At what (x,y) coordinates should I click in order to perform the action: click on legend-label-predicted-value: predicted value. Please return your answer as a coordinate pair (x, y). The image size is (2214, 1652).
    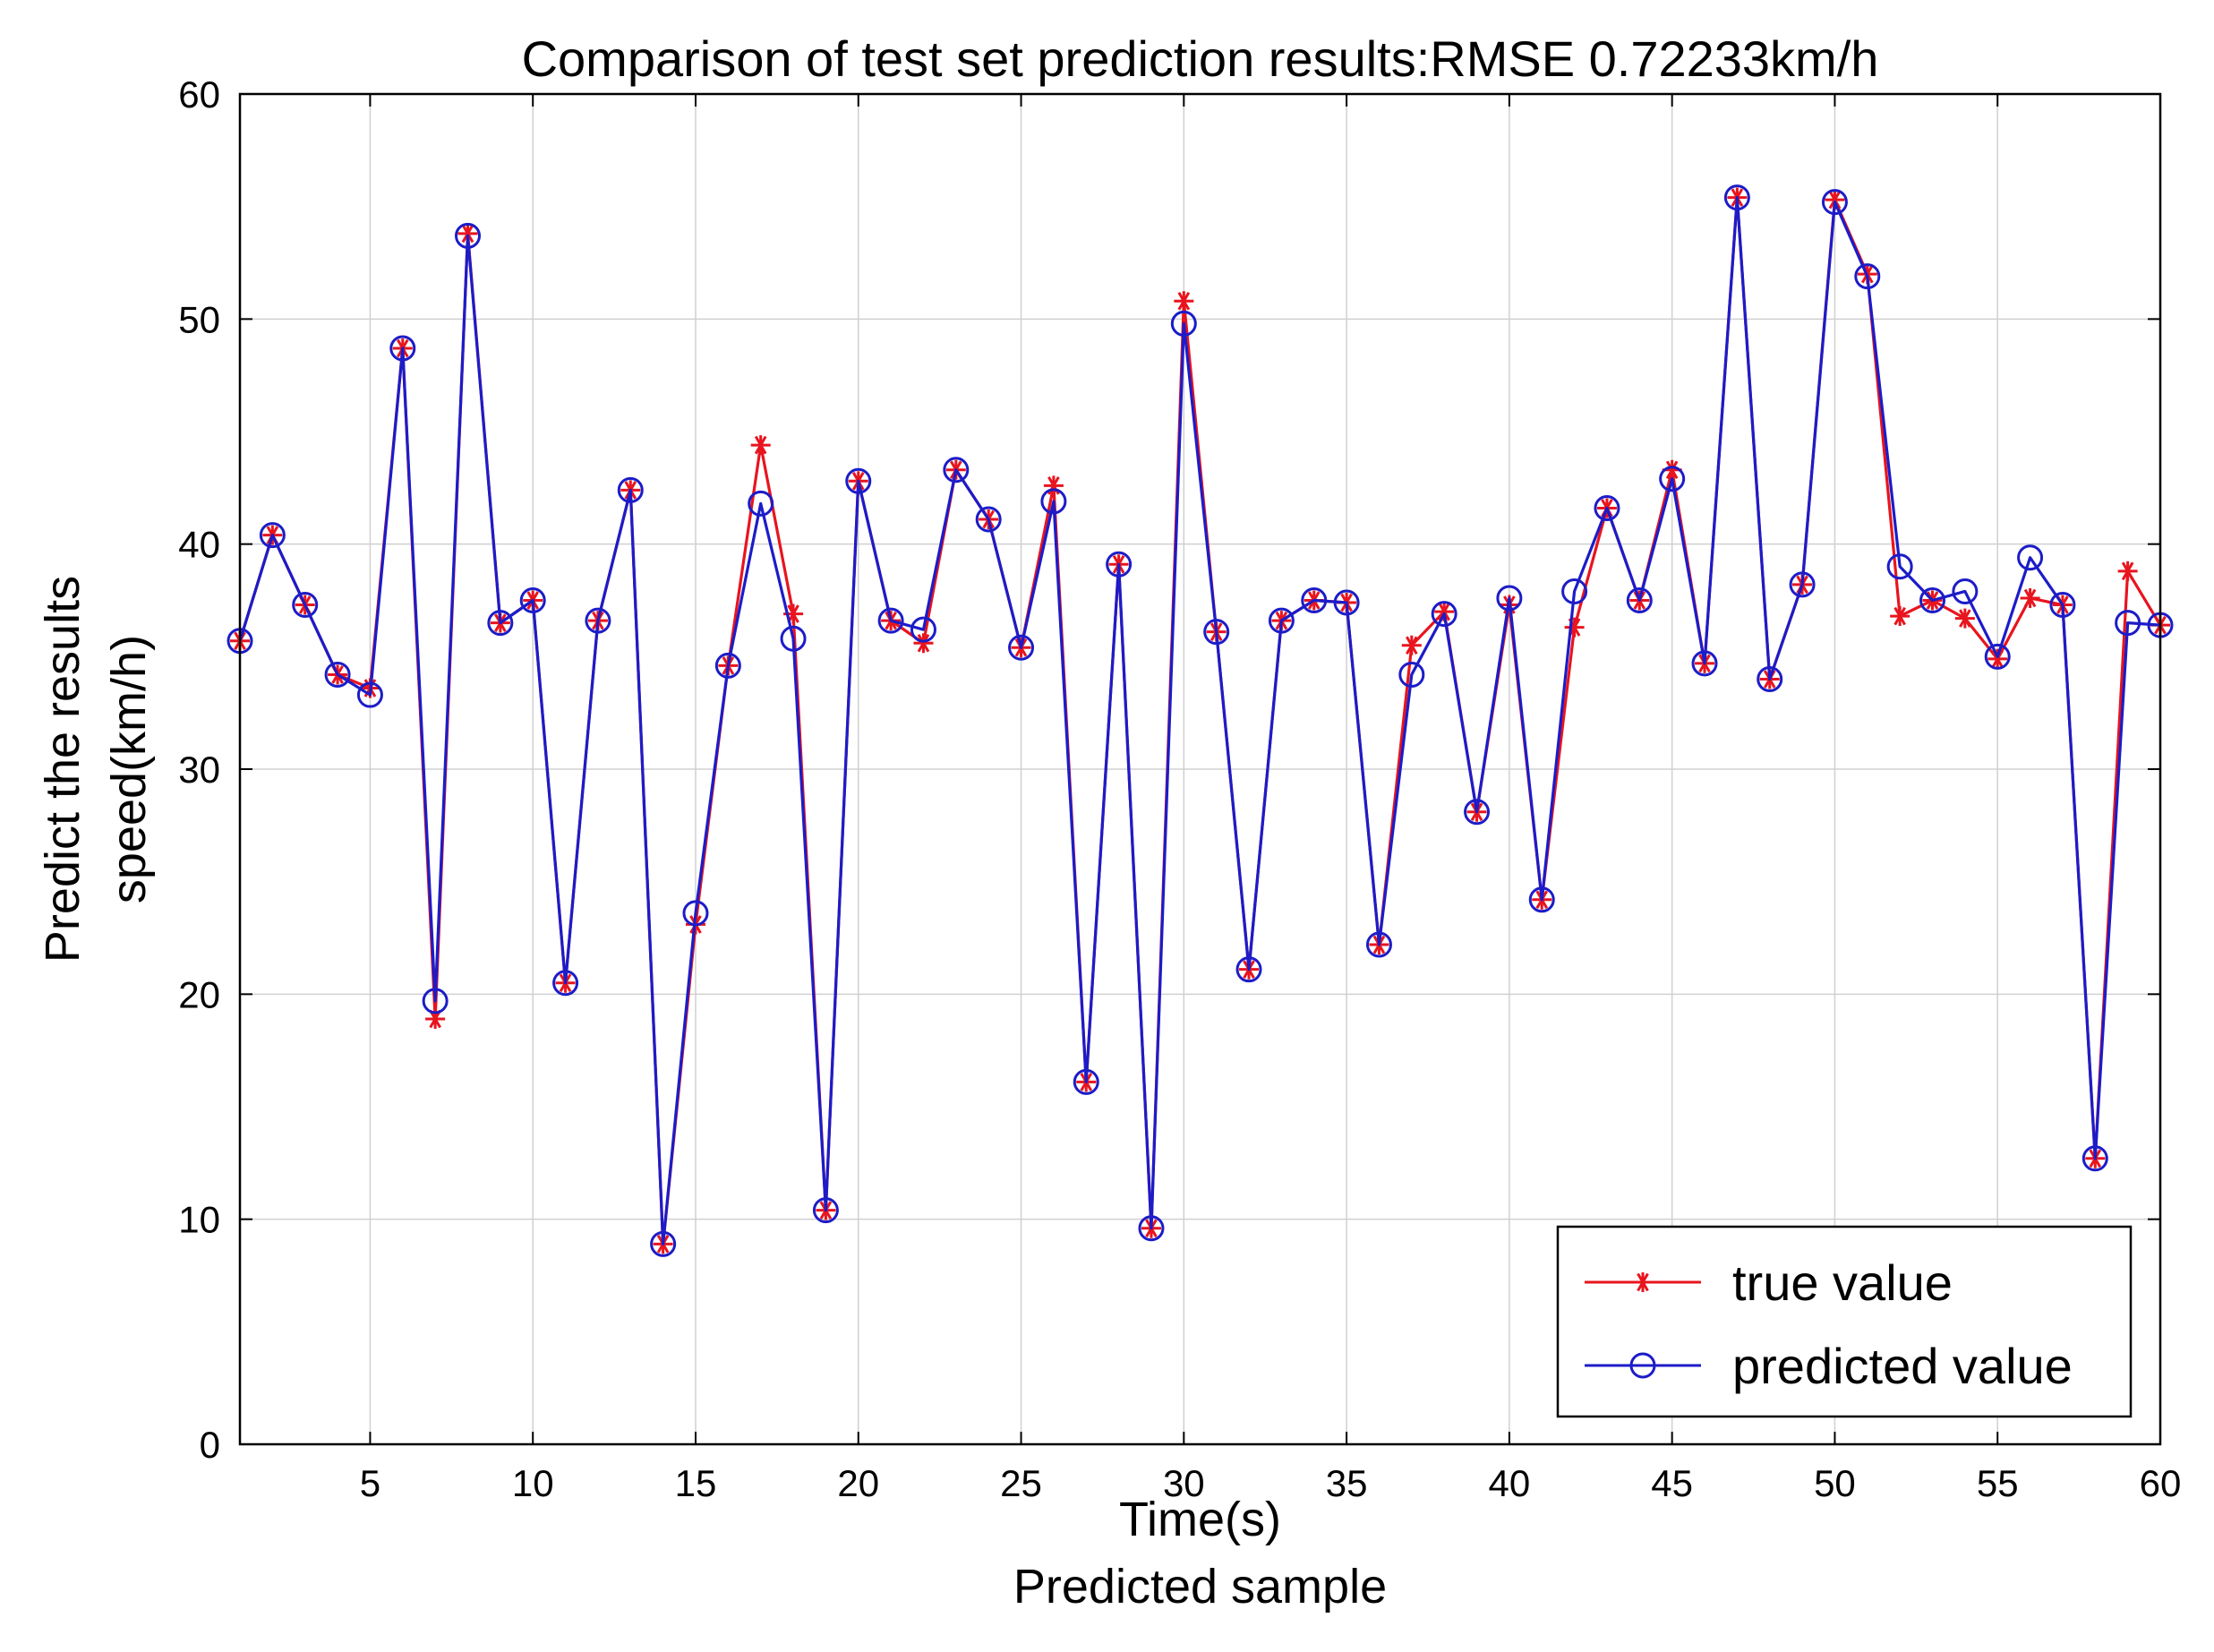
    Looking at the image, I should click on (1903, 1366).